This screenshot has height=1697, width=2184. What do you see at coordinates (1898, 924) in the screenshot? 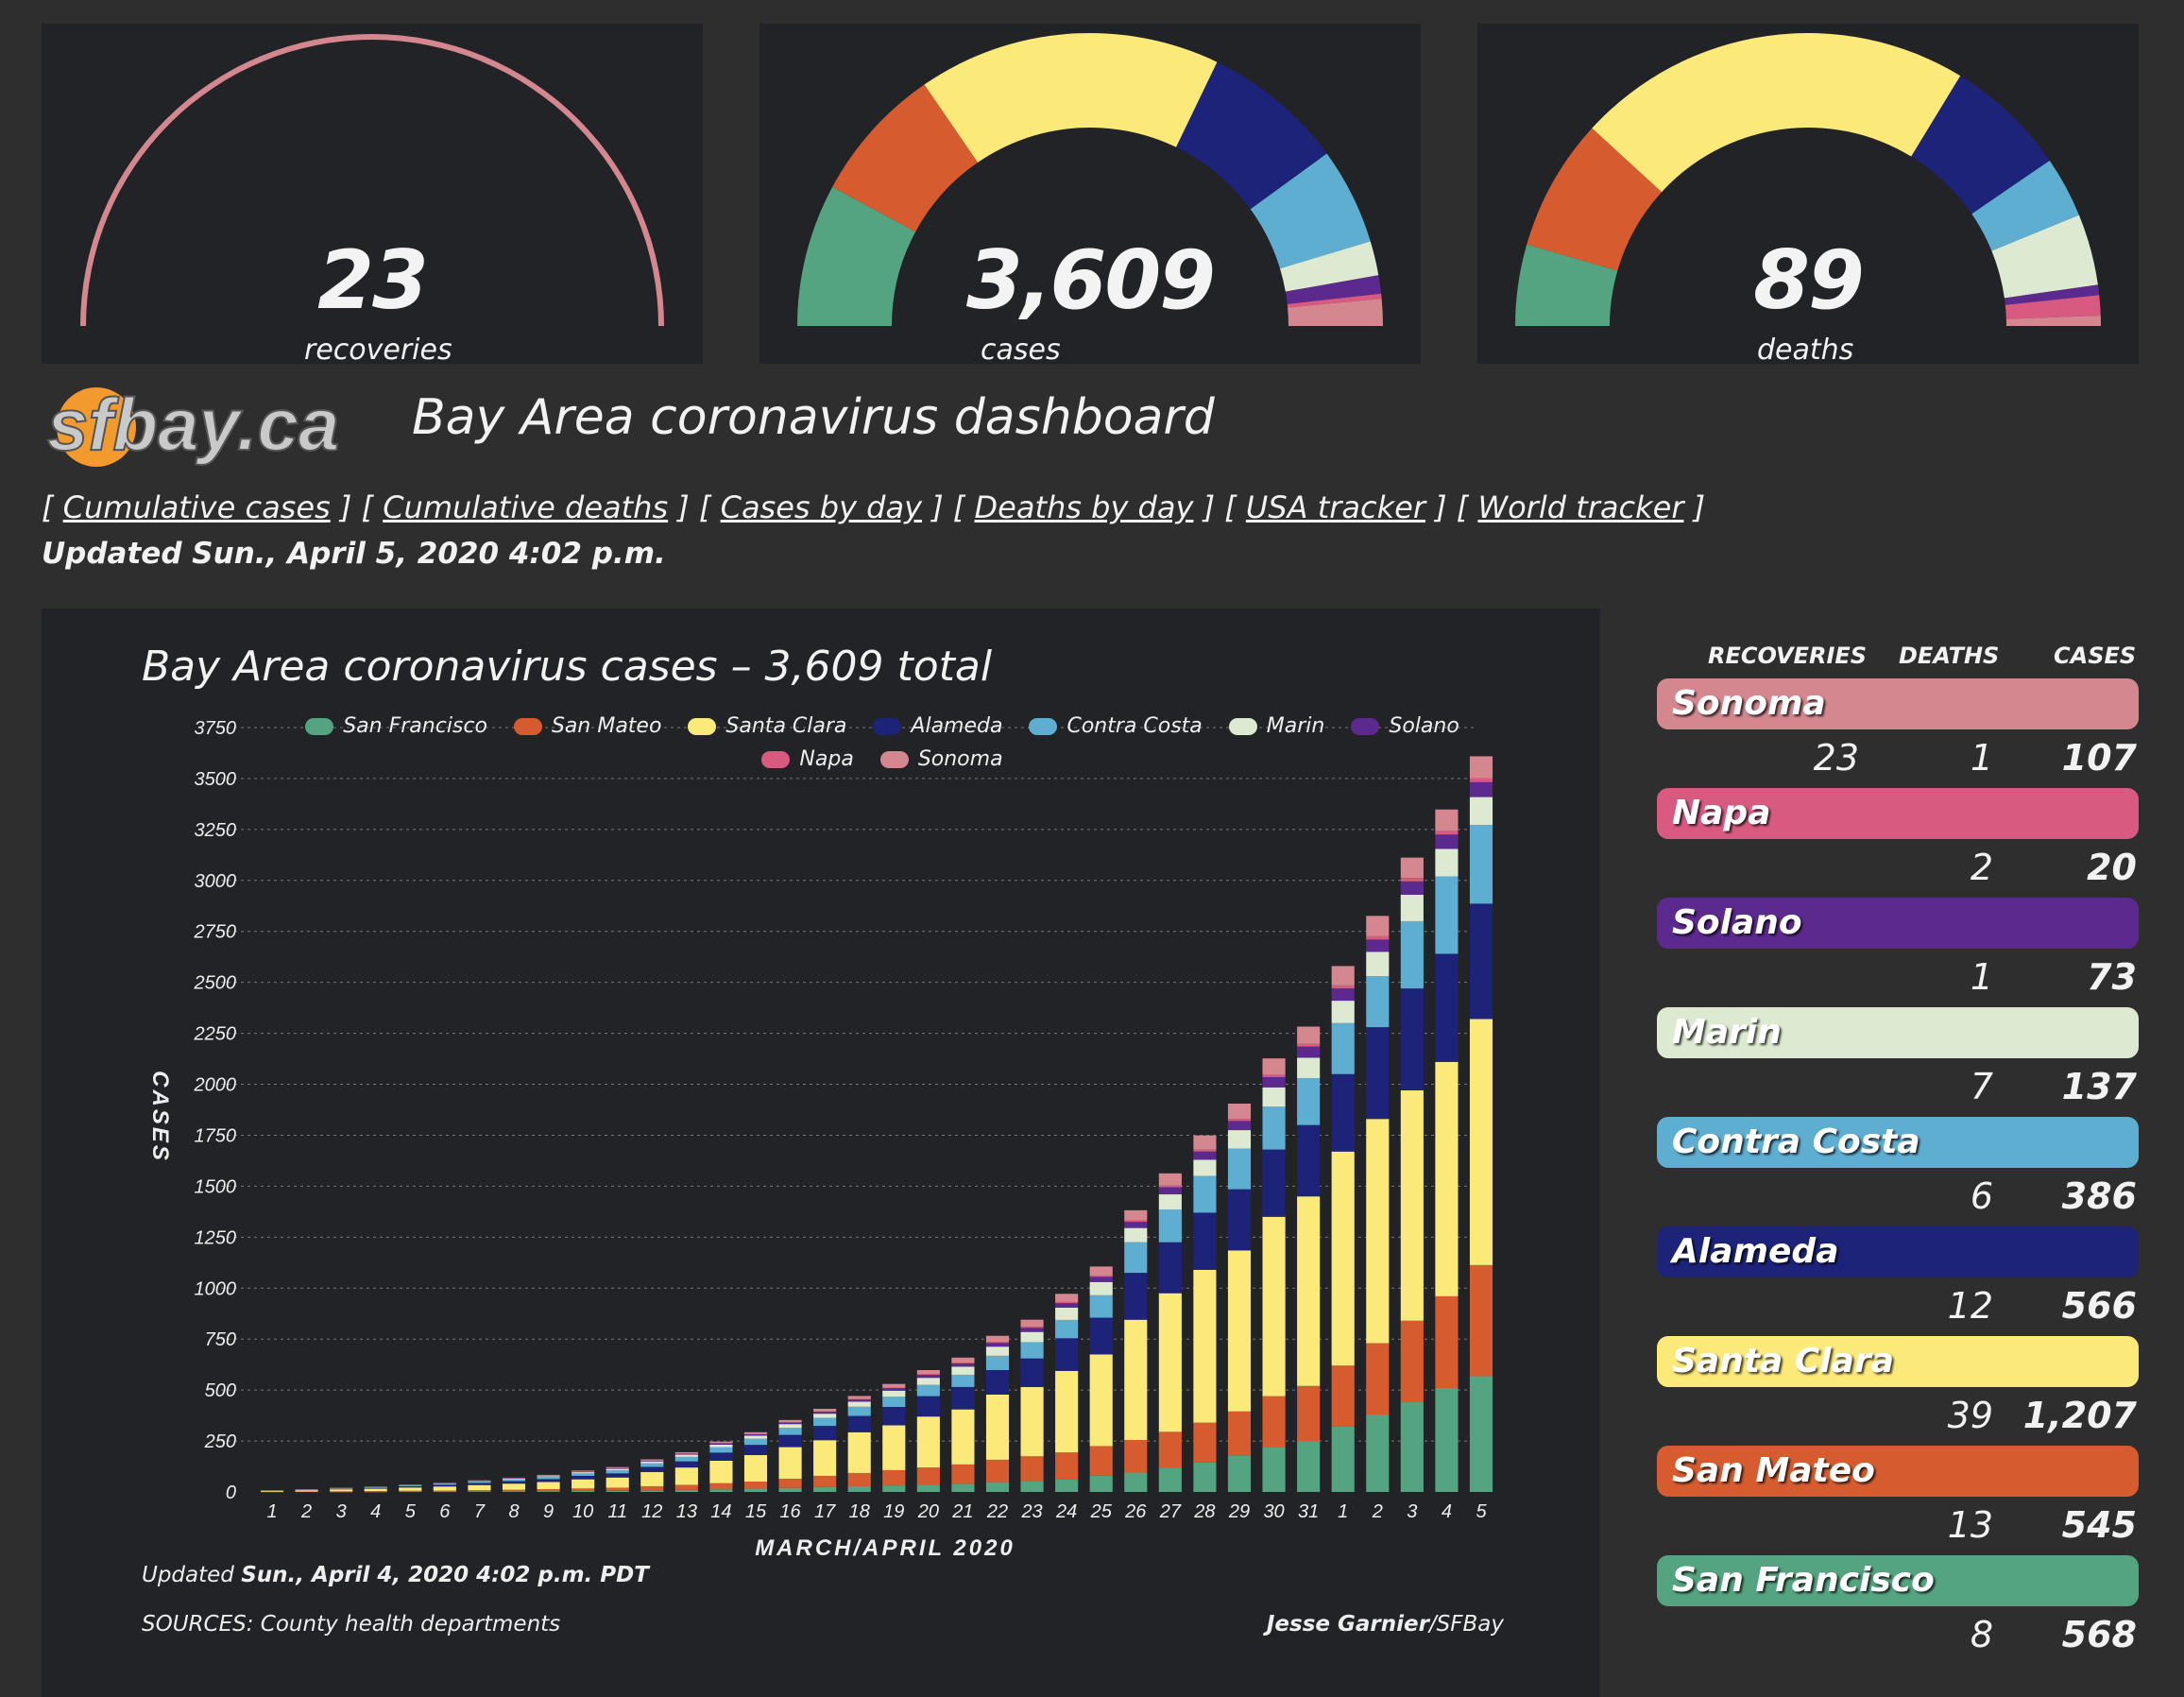
I see `county-name-bar: Solano` at bounding box center [1898, 924].